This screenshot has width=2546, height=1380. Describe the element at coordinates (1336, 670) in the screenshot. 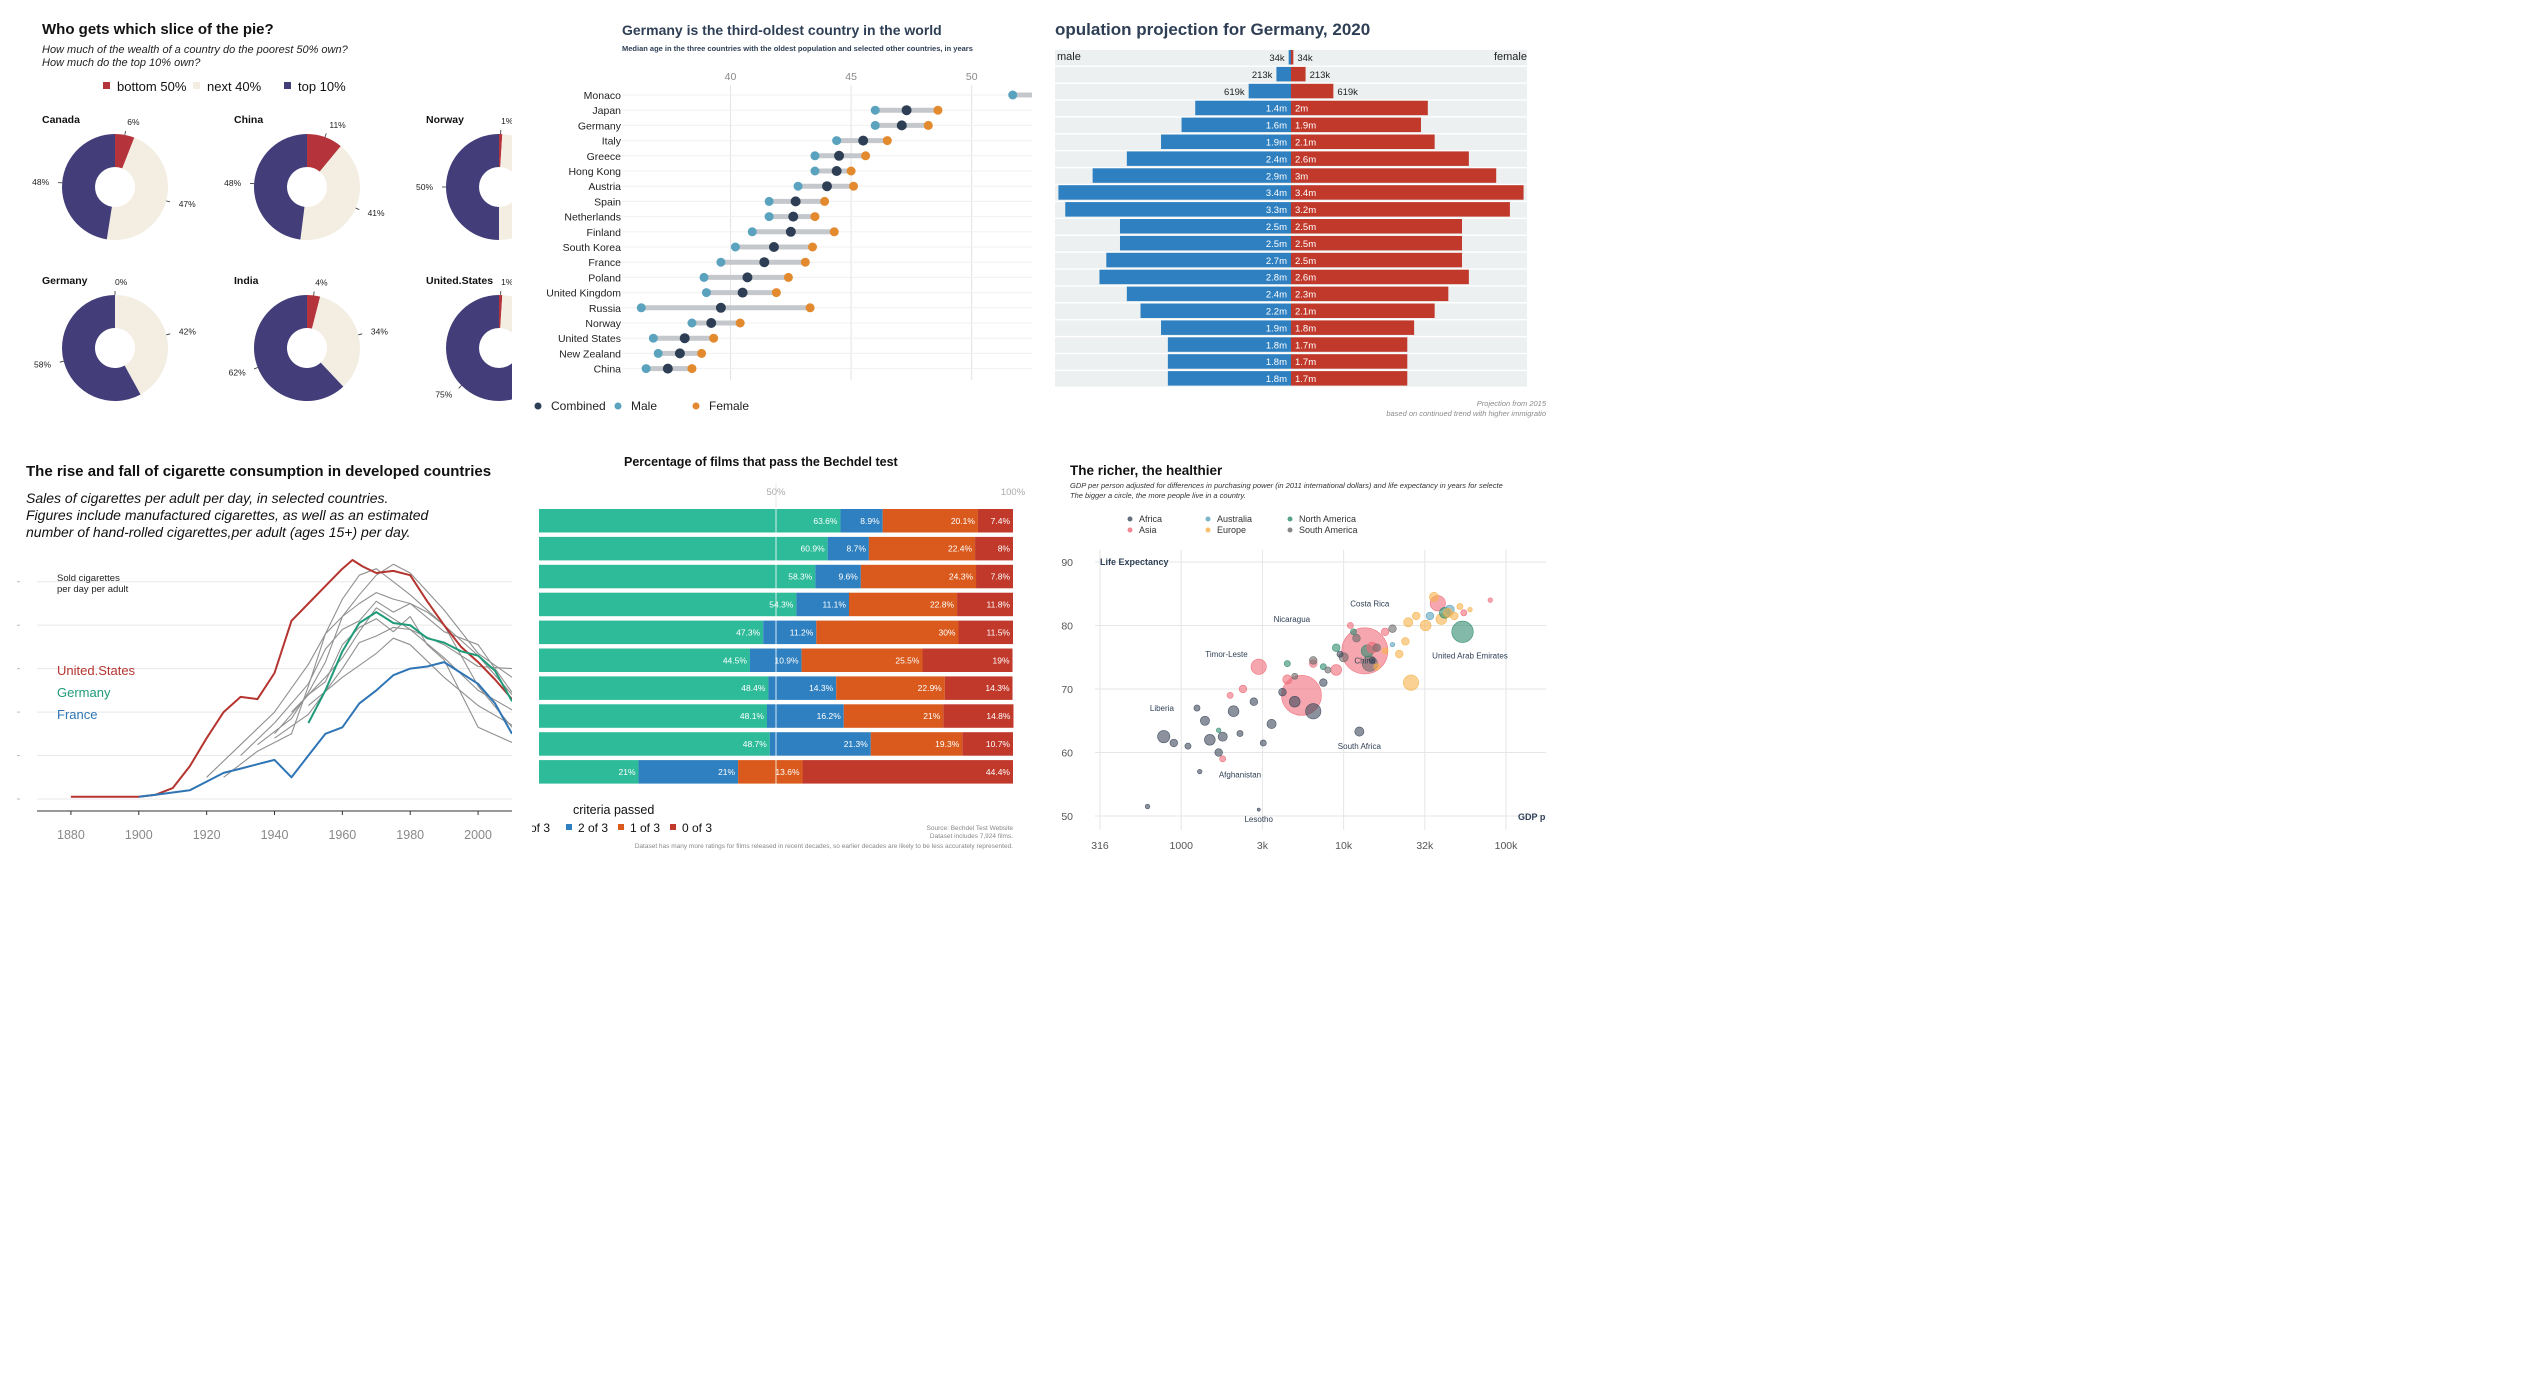

I see `scatter-point-asia` at that location.